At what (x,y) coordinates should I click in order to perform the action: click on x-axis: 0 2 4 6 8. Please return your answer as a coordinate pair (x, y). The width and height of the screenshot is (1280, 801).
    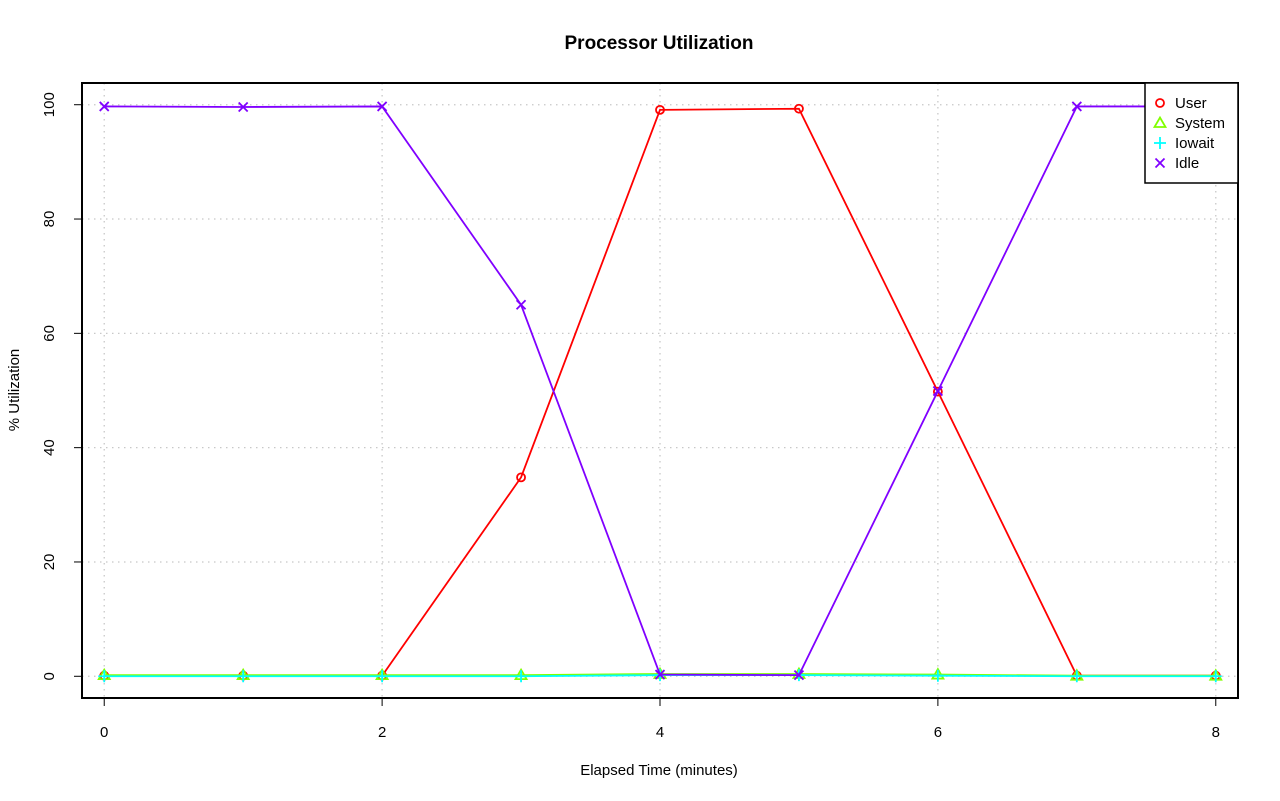
    Looking at the image, I should click on (660, 719).